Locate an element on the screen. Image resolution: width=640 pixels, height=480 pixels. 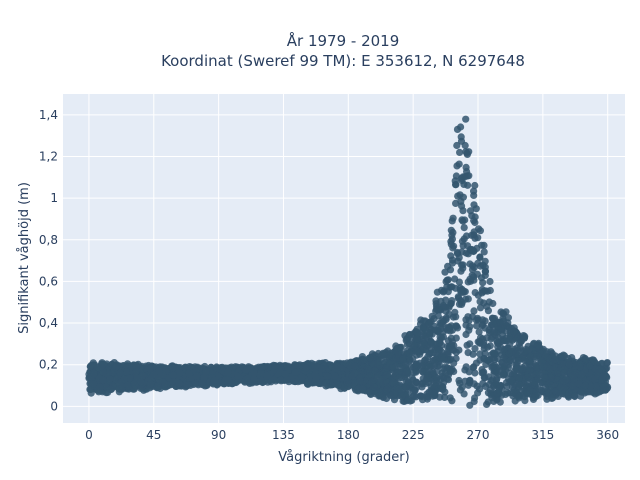
y-tick-label: 1,4 is located at coordinates (48, 115).